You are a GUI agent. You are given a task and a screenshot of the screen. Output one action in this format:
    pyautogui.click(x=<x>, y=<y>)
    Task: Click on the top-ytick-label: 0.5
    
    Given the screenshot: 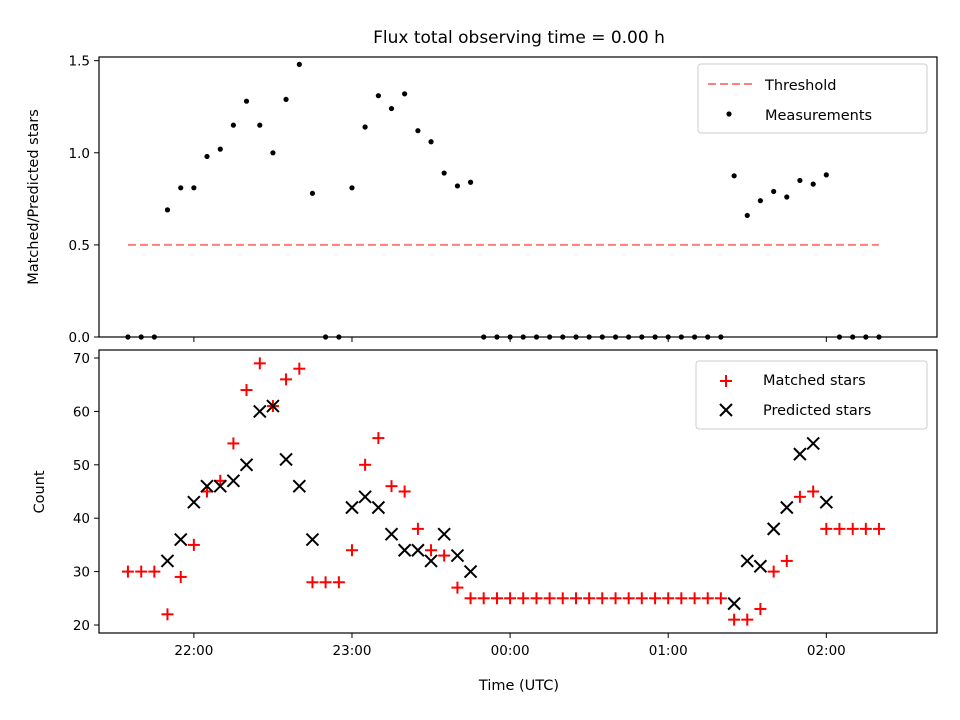 What is the action you would take?
    pyautogui.click(x=79, y=246)
    